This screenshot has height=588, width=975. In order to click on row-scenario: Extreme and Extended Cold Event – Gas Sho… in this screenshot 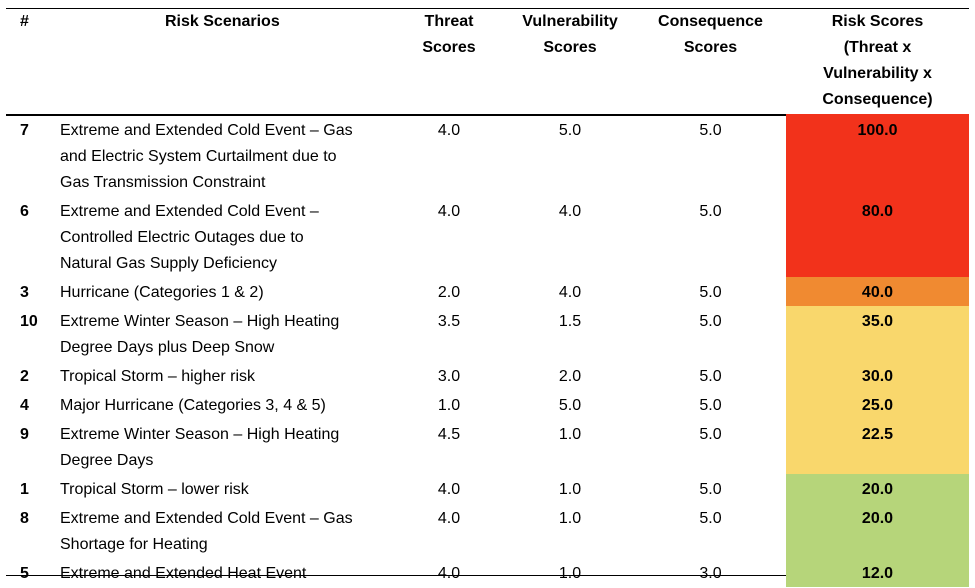, I will do `click(220, 530)`.